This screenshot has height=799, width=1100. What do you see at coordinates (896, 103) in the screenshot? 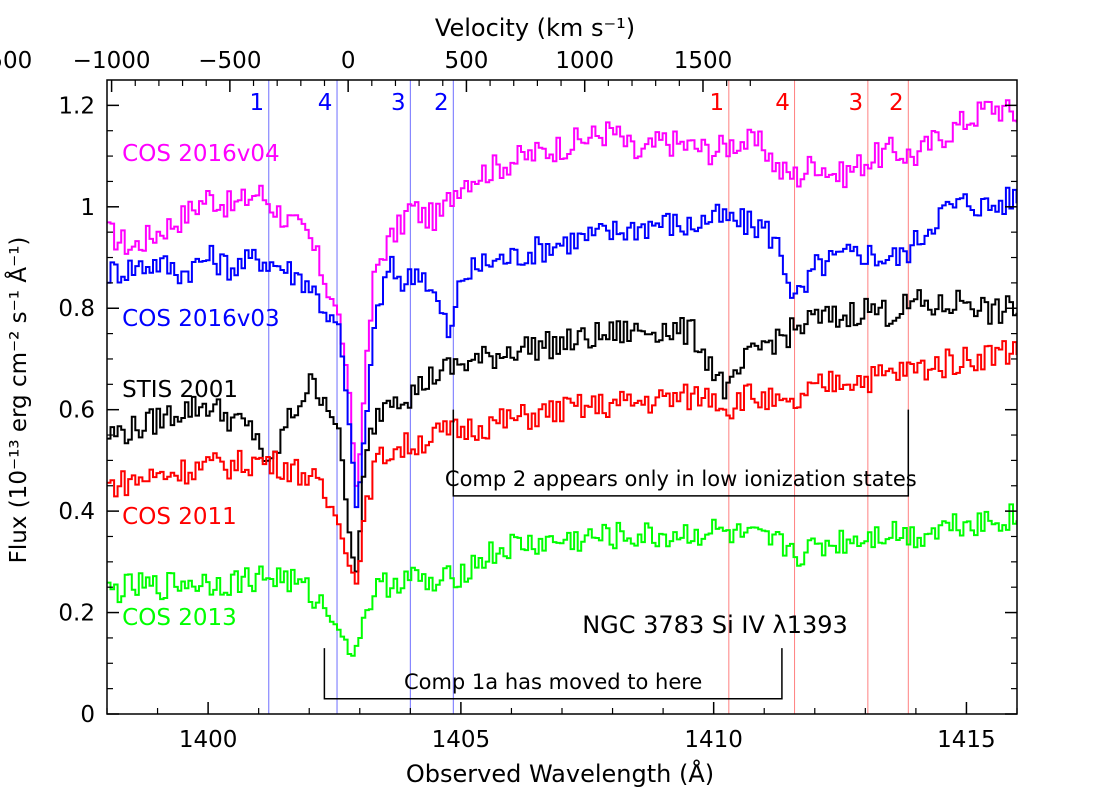
I see `red-marker-label-3: 2` at bounding box center [896, 103].